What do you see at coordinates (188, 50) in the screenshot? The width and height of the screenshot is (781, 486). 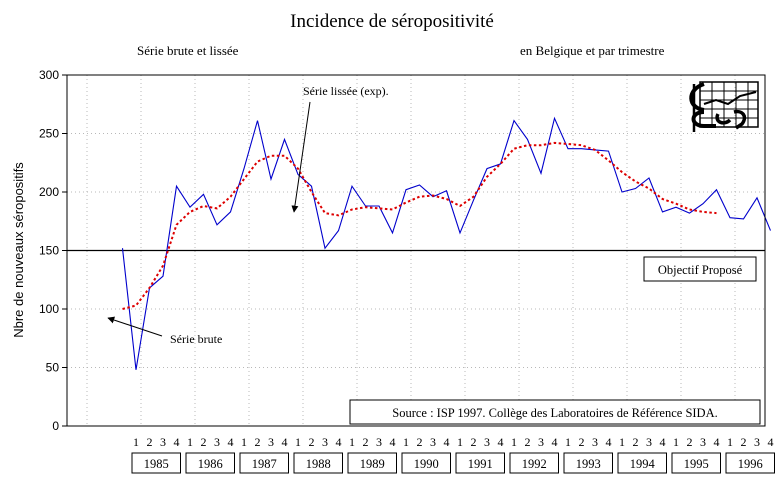 I see `chart-subtitle-left: Série brute et lissée` at bounding box center [188, 50].